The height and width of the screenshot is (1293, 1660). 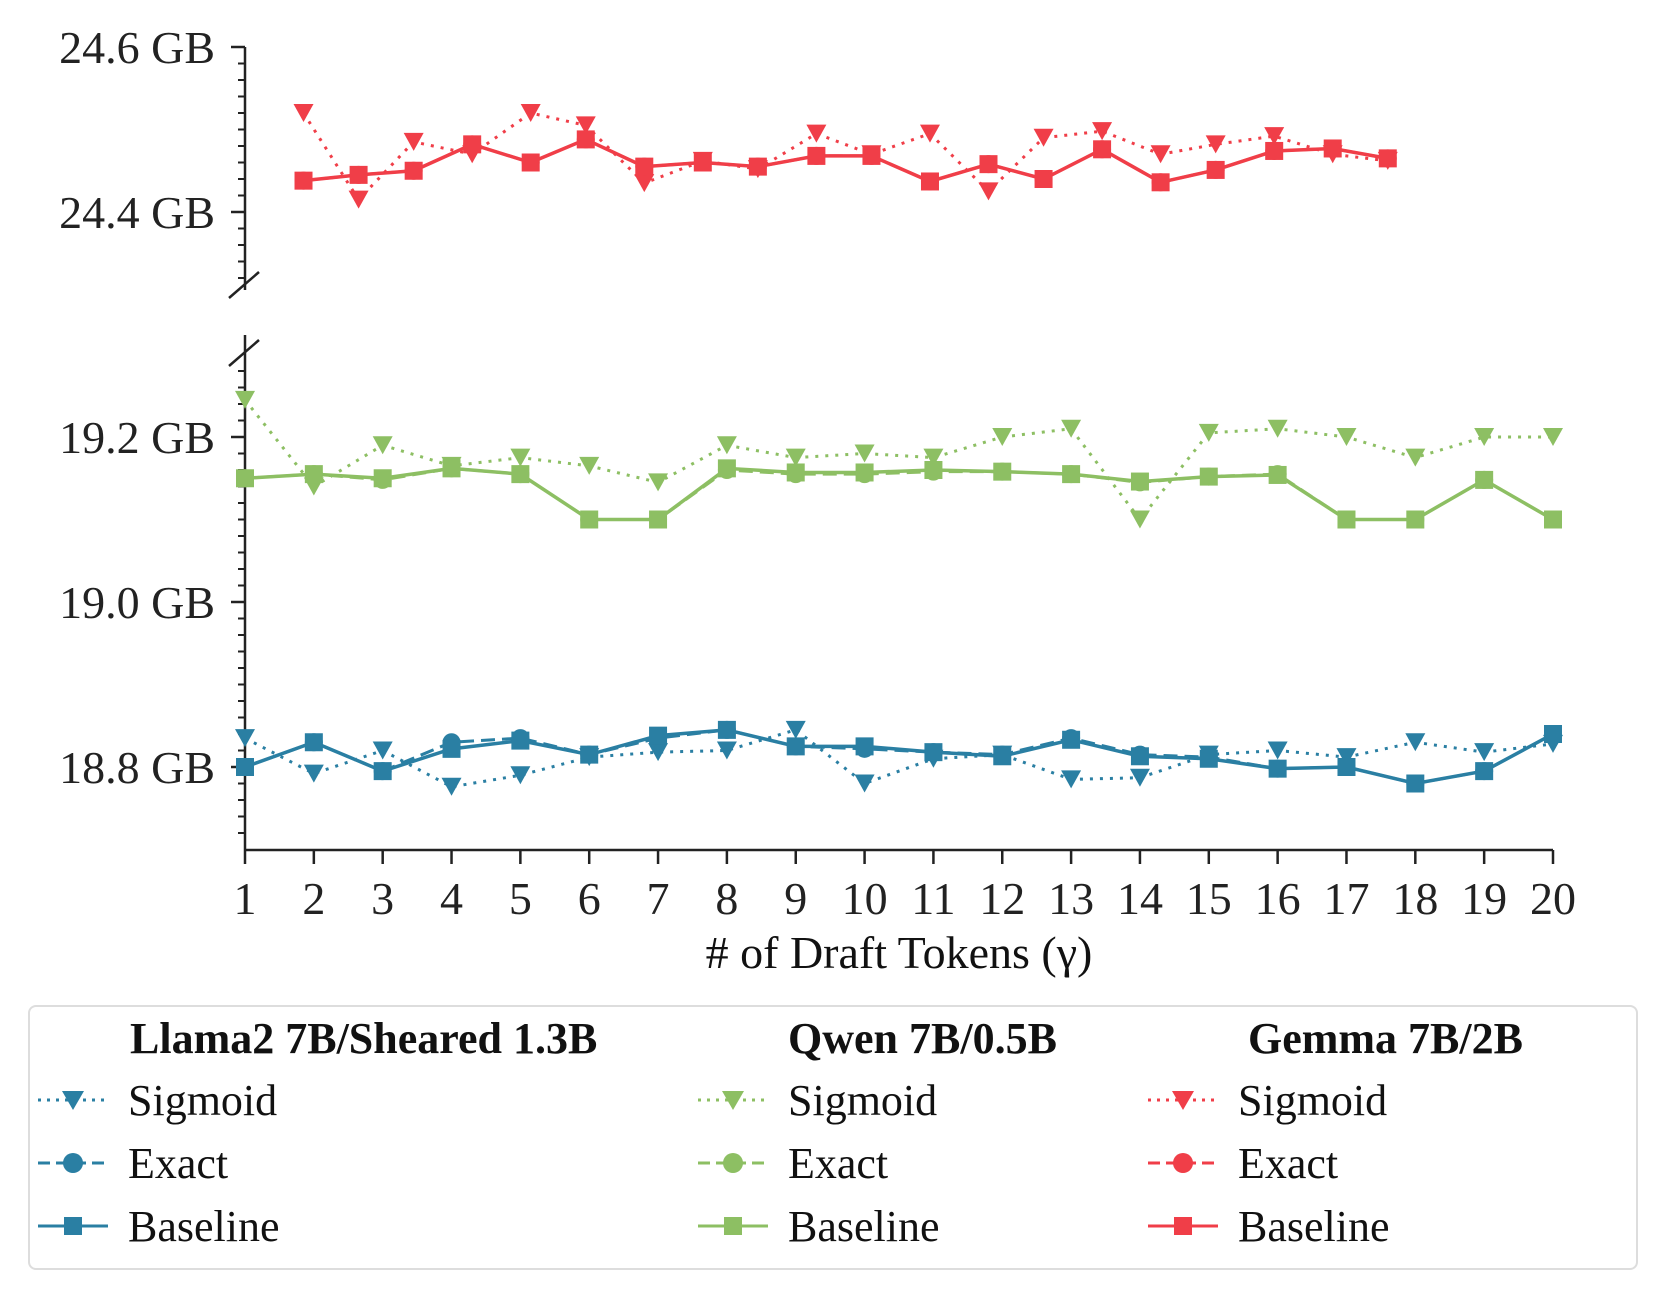 I want to click on legend-label-llama-baseline: Baseline, so click(x=204, y=1226).